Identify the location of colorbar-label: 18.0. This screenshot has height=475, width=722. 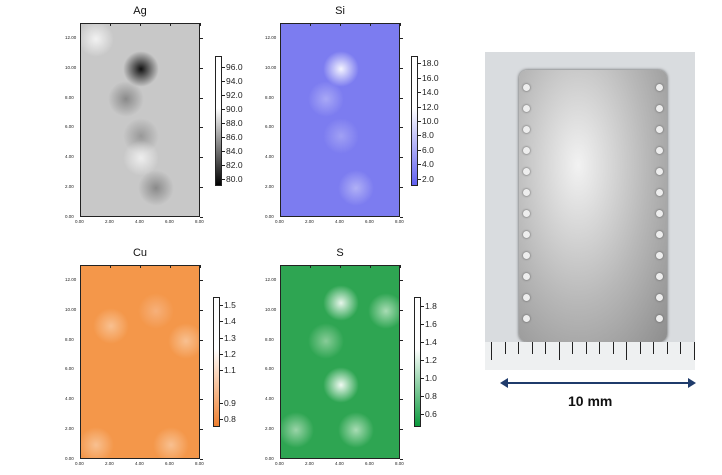
(430, 63).